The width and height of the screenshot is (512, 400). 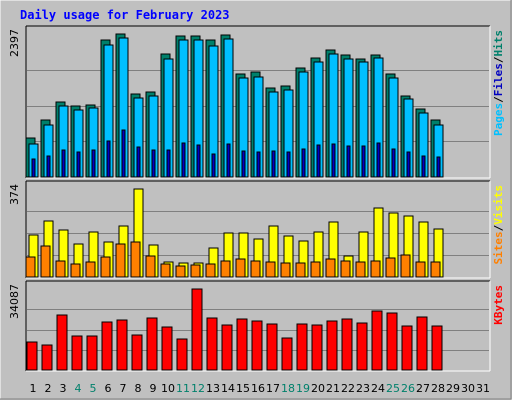 I want to click on series-pages, so click(x=236, y=153).